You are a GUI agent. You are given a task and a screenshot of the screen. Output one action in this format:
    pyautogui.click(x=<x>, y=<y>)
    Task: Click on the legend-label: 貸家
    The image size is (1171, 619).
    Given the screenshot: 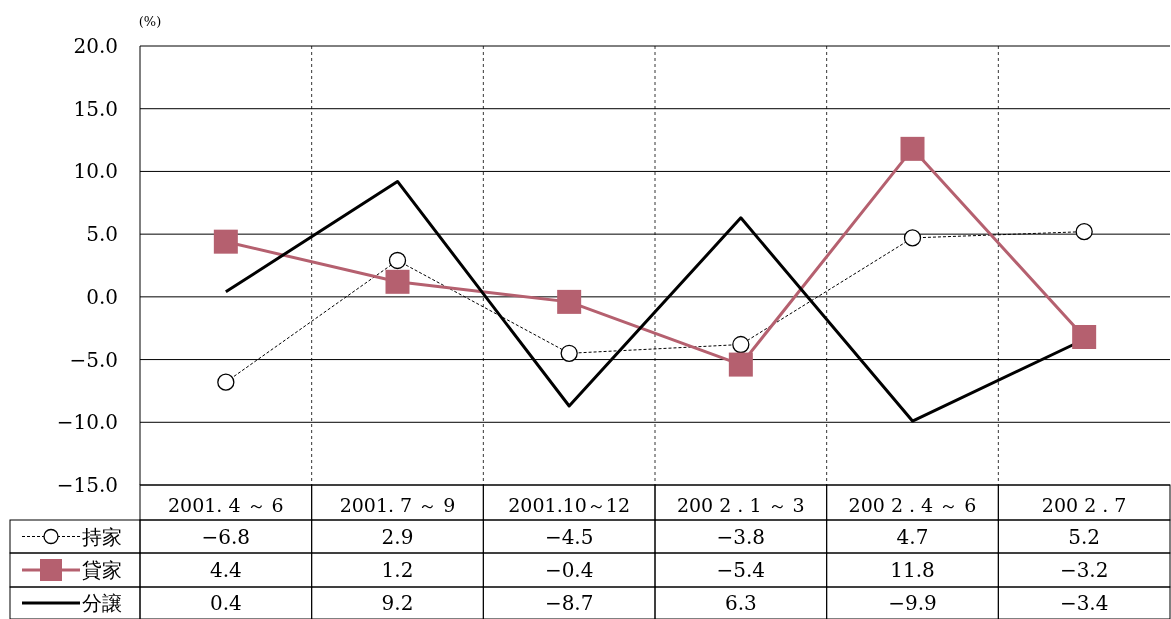 What is the action you would take?
    pyautogui.click(x=102, y=570)
    